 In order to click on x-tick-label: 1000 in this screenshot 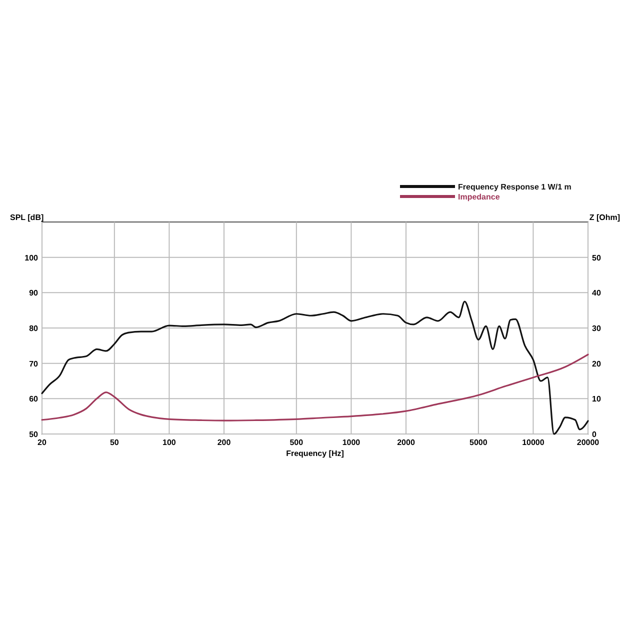, I will do `click(351, 442)`.